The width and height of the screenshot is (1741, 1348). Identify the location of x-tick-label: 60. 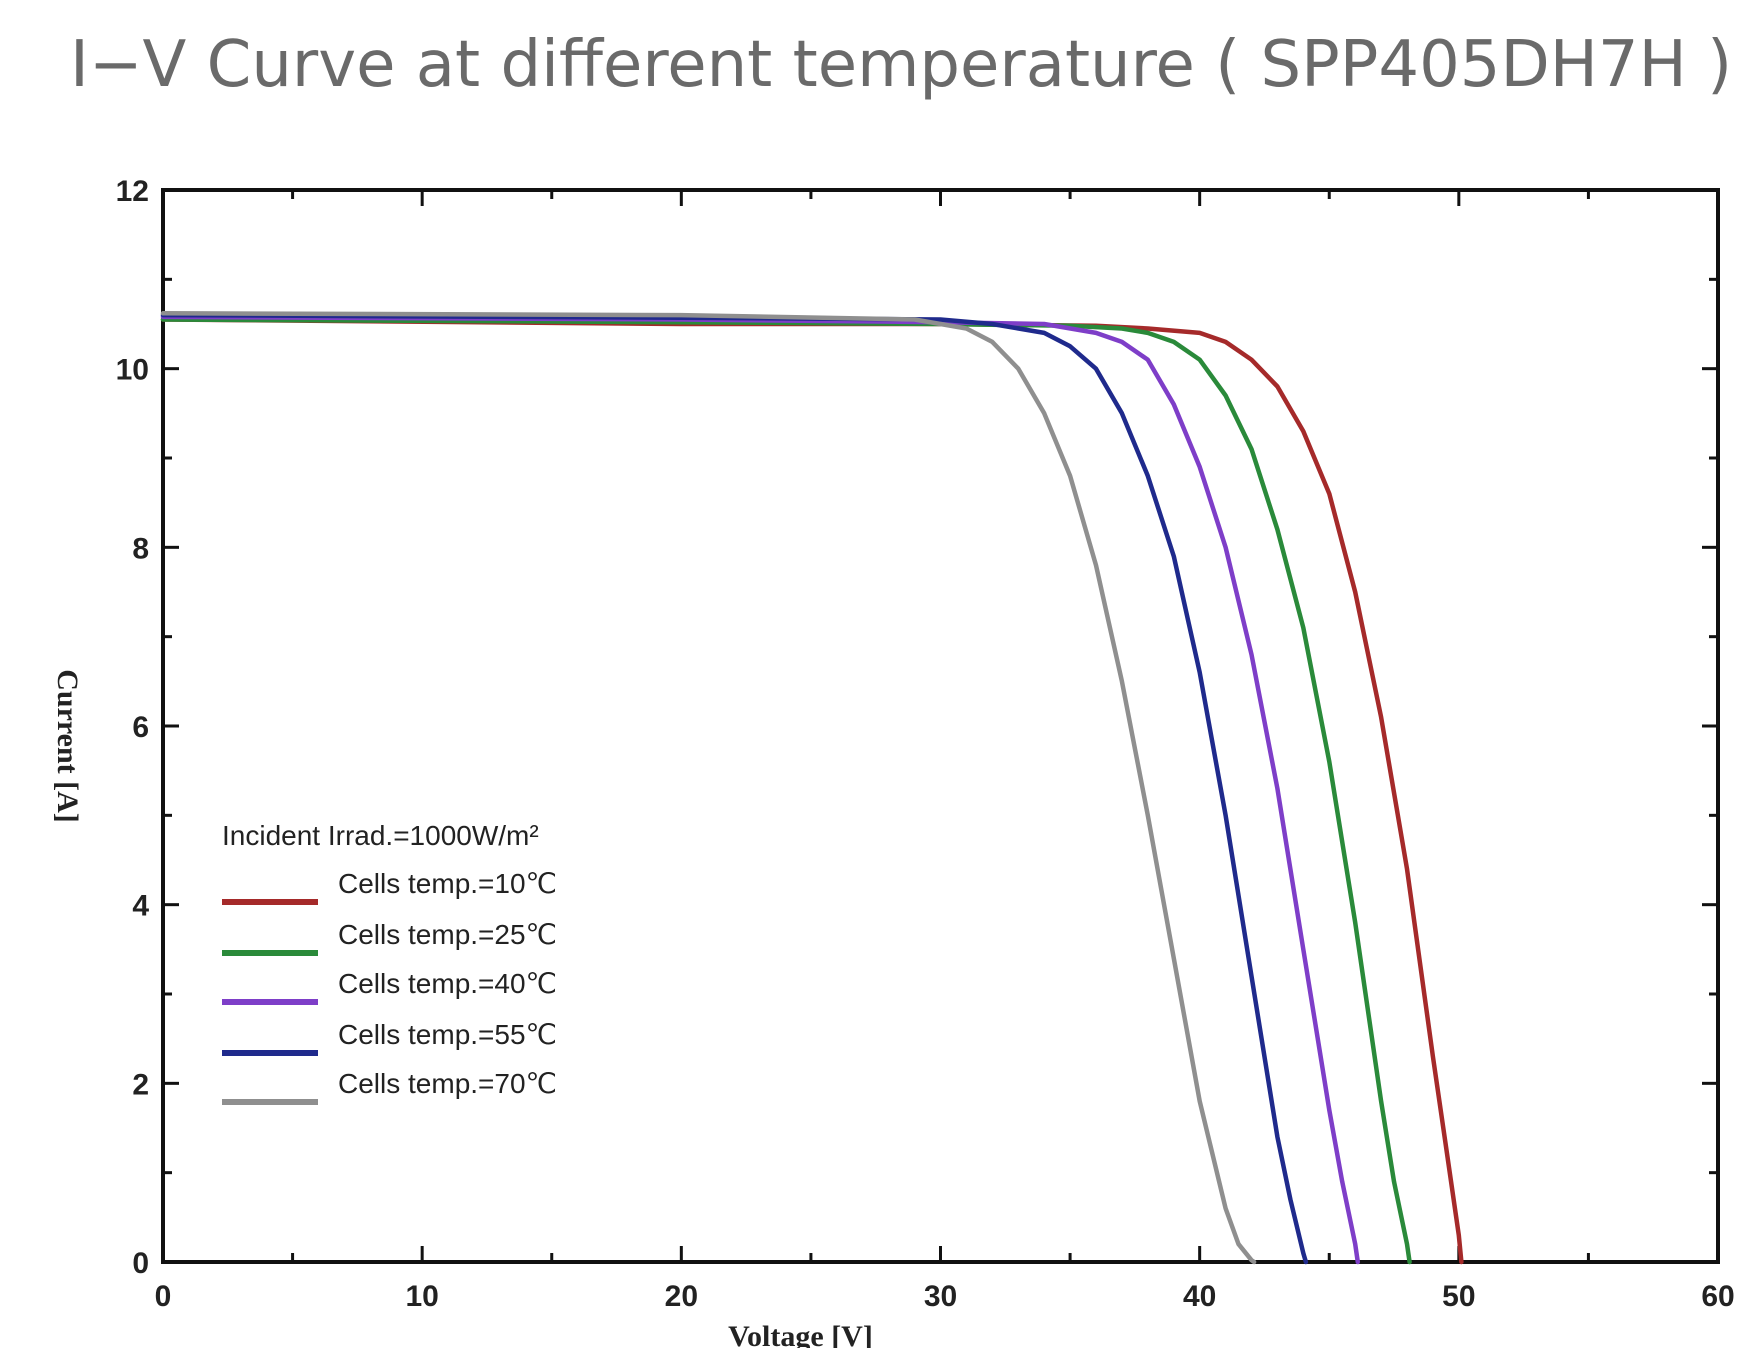
(1717, 1296).